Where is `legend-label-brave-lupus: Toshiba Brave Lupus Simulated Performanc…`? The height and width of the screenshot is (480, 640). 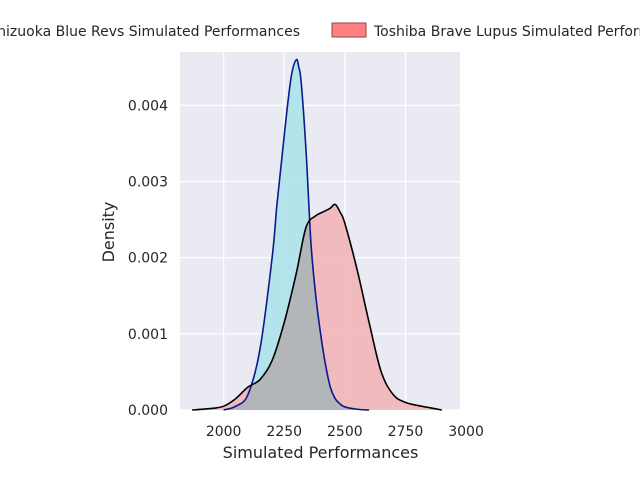
legend-label-brave-lupus: Toshiba Brave Lupus Simulated Performanc… is located at coordinates (506, 32).